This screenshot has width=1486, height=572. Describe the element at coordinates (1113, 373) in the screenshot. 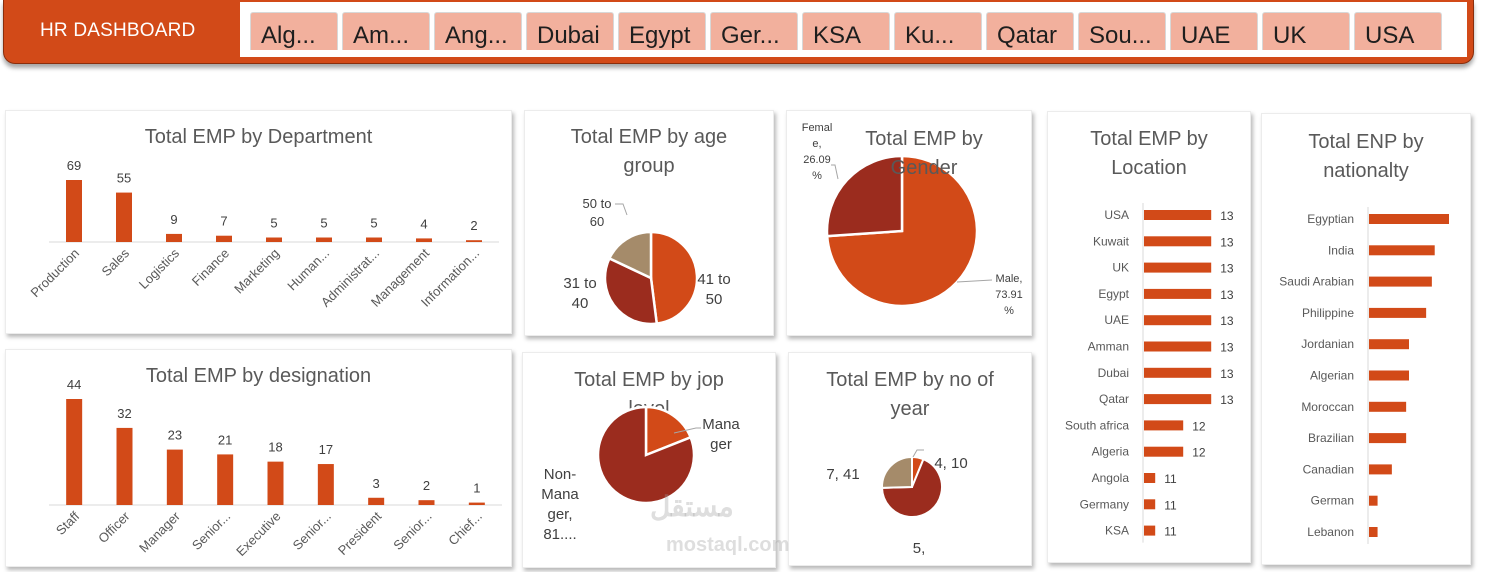

I see `axis-category-label: Dubai` at that location.